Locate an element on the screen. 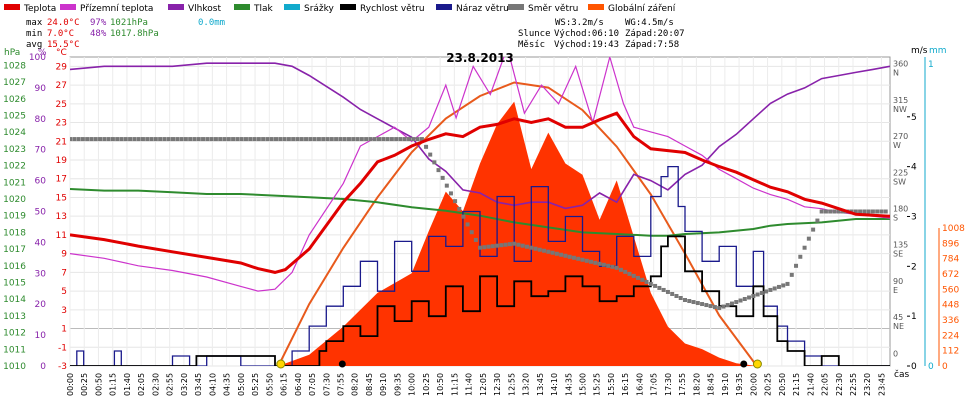 The height and width of the screenshot is (404, 966). radiation-tick-label: 224 is located at coordinates (950, 336).